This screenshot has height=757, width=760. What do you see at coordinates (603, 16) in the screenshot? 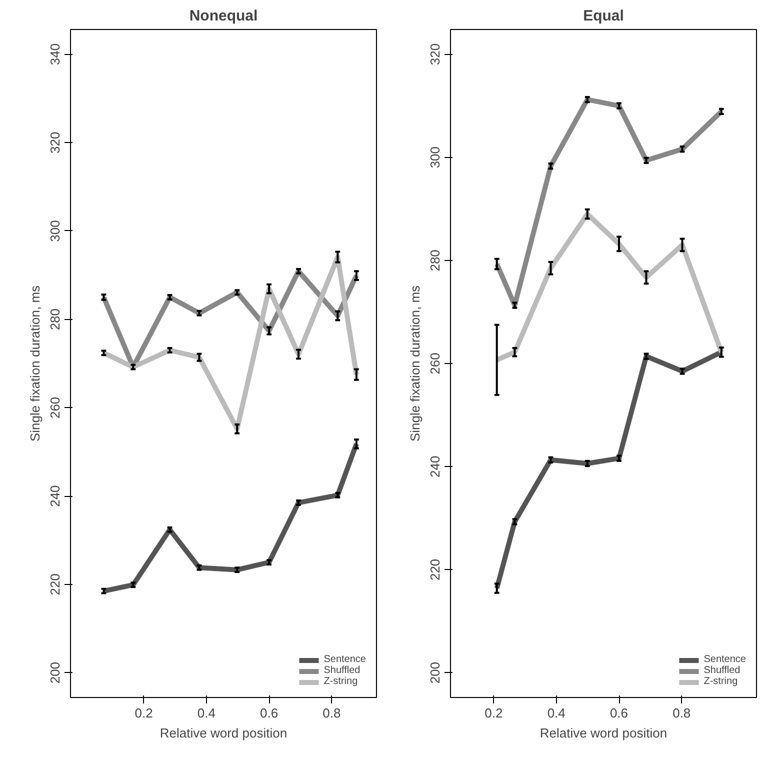
I see `chart-title: Equal` at bounding box center [603, 16].